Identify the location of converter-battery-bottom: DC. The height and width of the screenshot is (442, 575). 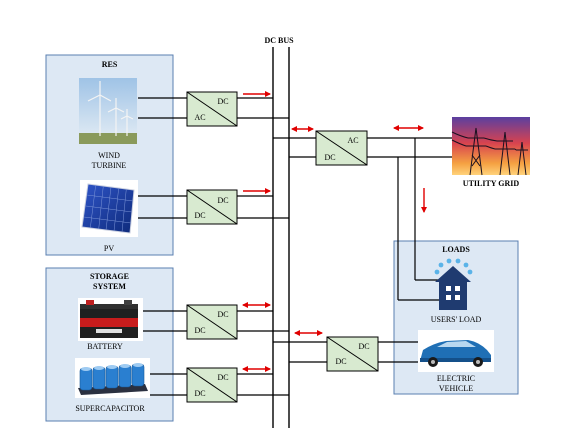
(199, 330).